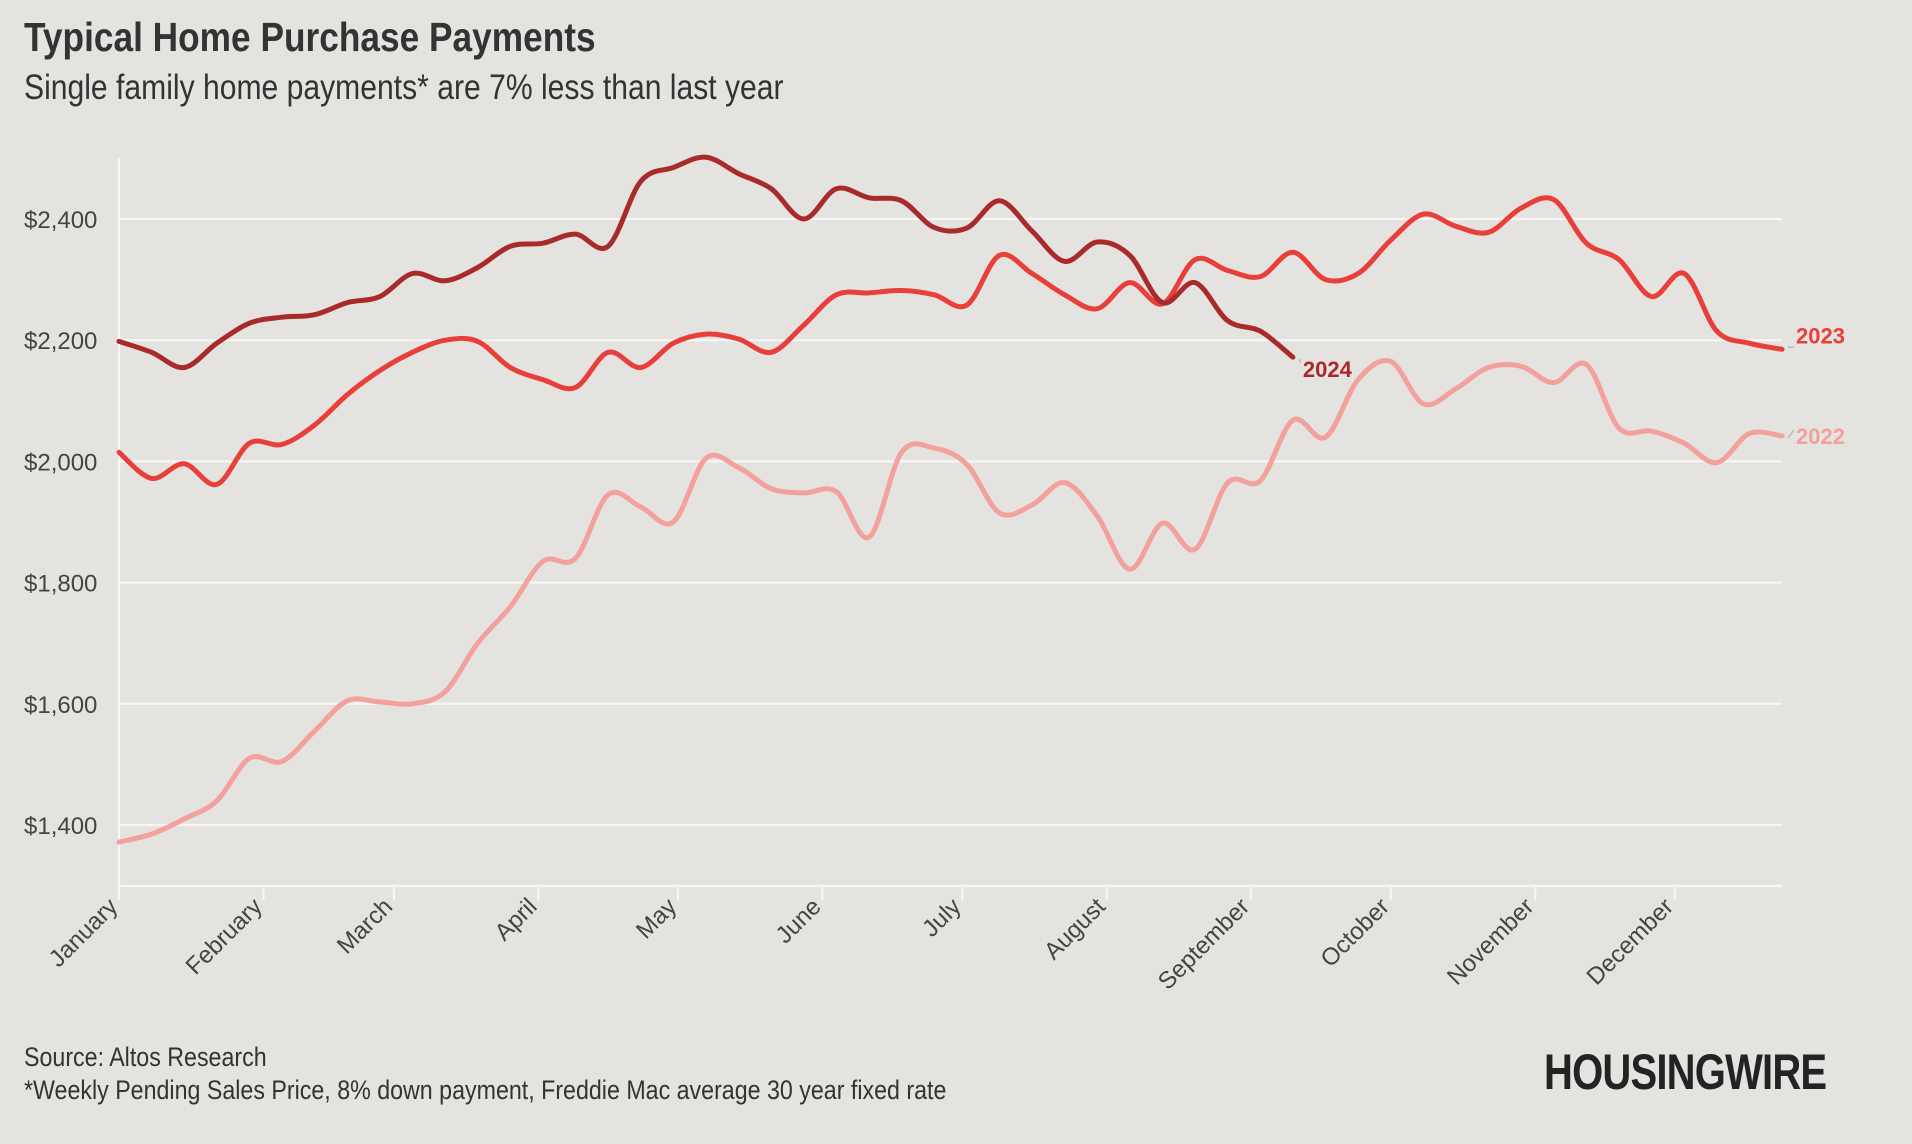 This screenshot has width=1912, height=1144. Describe the element at coordinates (365, 926) in the screenshot. I see `x-tick-label: March` at that location.